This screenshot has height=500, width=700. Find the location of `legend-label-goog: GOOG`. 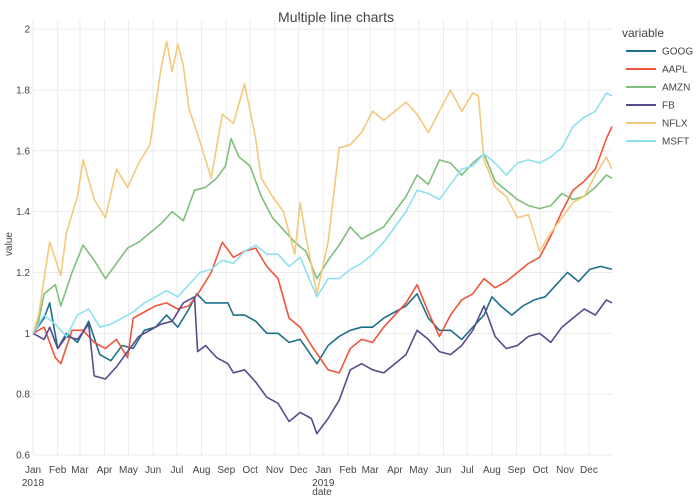

legend-label-goog: GOOG is located at coordinates (677, 52).